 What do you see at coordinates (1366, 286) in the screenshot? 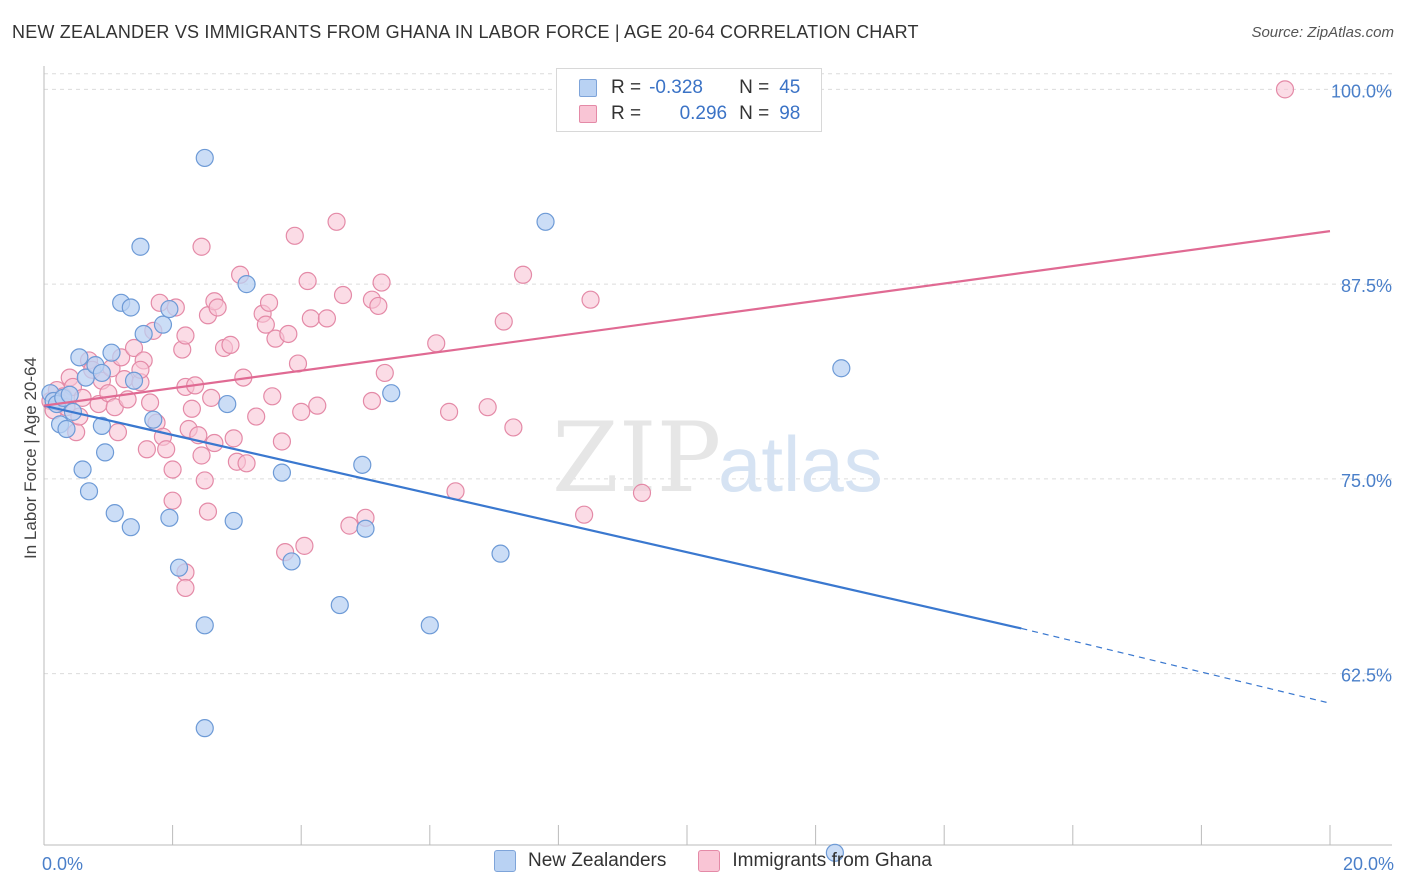
I see `y-tick-label: 87.5%` at bounding box center [1366, 286].